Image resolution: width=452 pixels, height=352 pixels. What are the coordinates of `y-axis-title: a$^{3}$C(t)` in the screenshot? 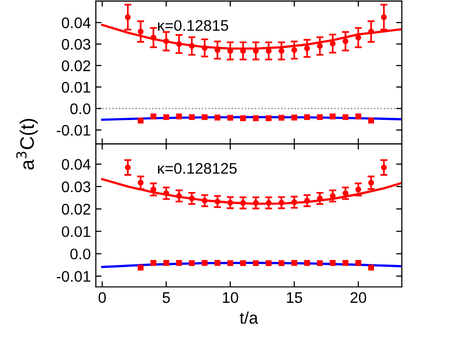 It's located at (27, 144).